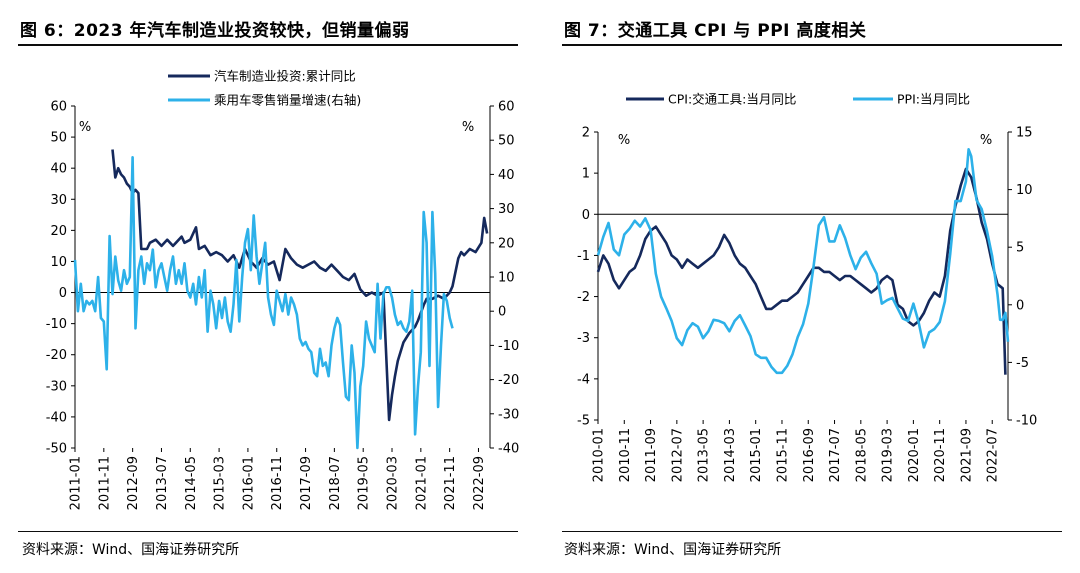  I want to click on right-left-tick-label: -2, so click(583, 297).